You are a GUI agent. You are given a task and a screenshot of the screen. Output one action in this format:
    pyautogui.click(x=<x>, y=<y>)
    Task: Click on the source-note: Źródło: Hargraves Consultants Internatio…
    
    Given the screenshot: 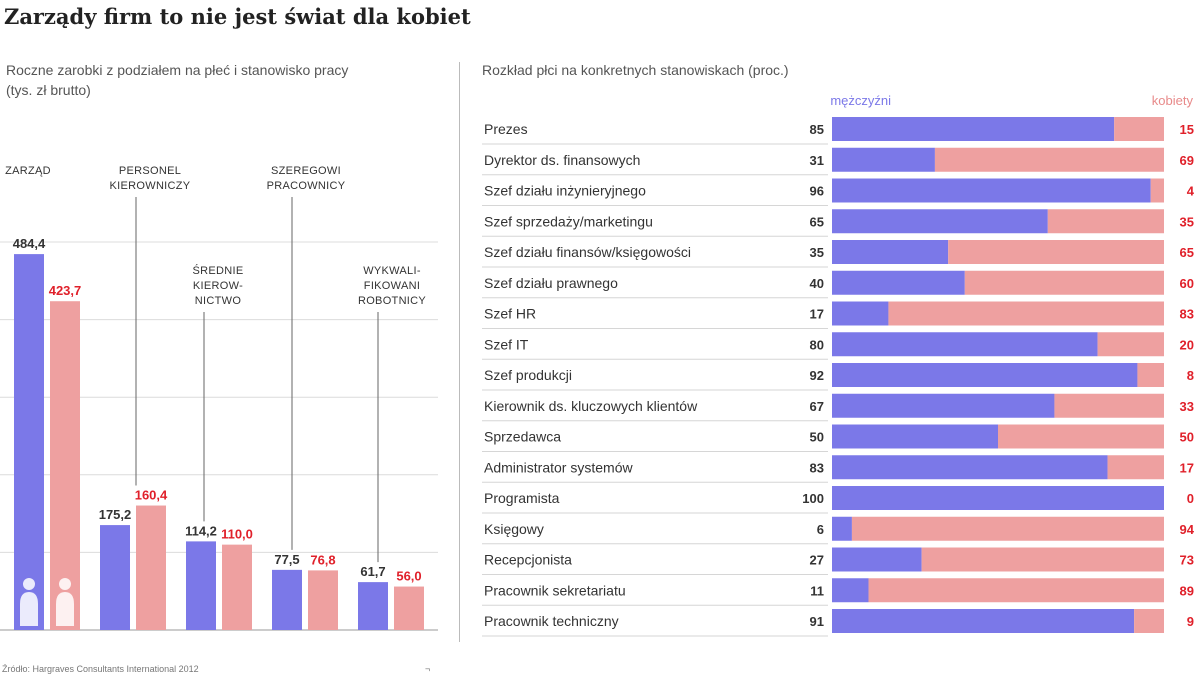 What is the action you would take?
    pyautogui.click(x=100, y=669)
    